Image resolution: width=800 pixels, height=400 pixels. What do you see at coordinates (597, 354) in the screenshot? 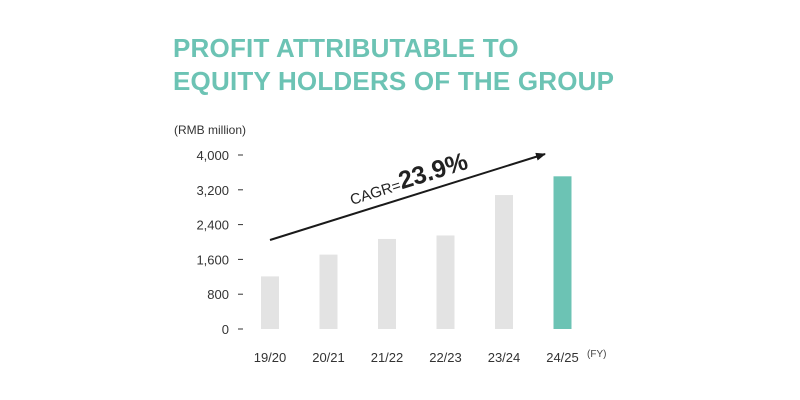
I see `x-axis-suffix-label: (FY)` at bounding box center [597, 354].